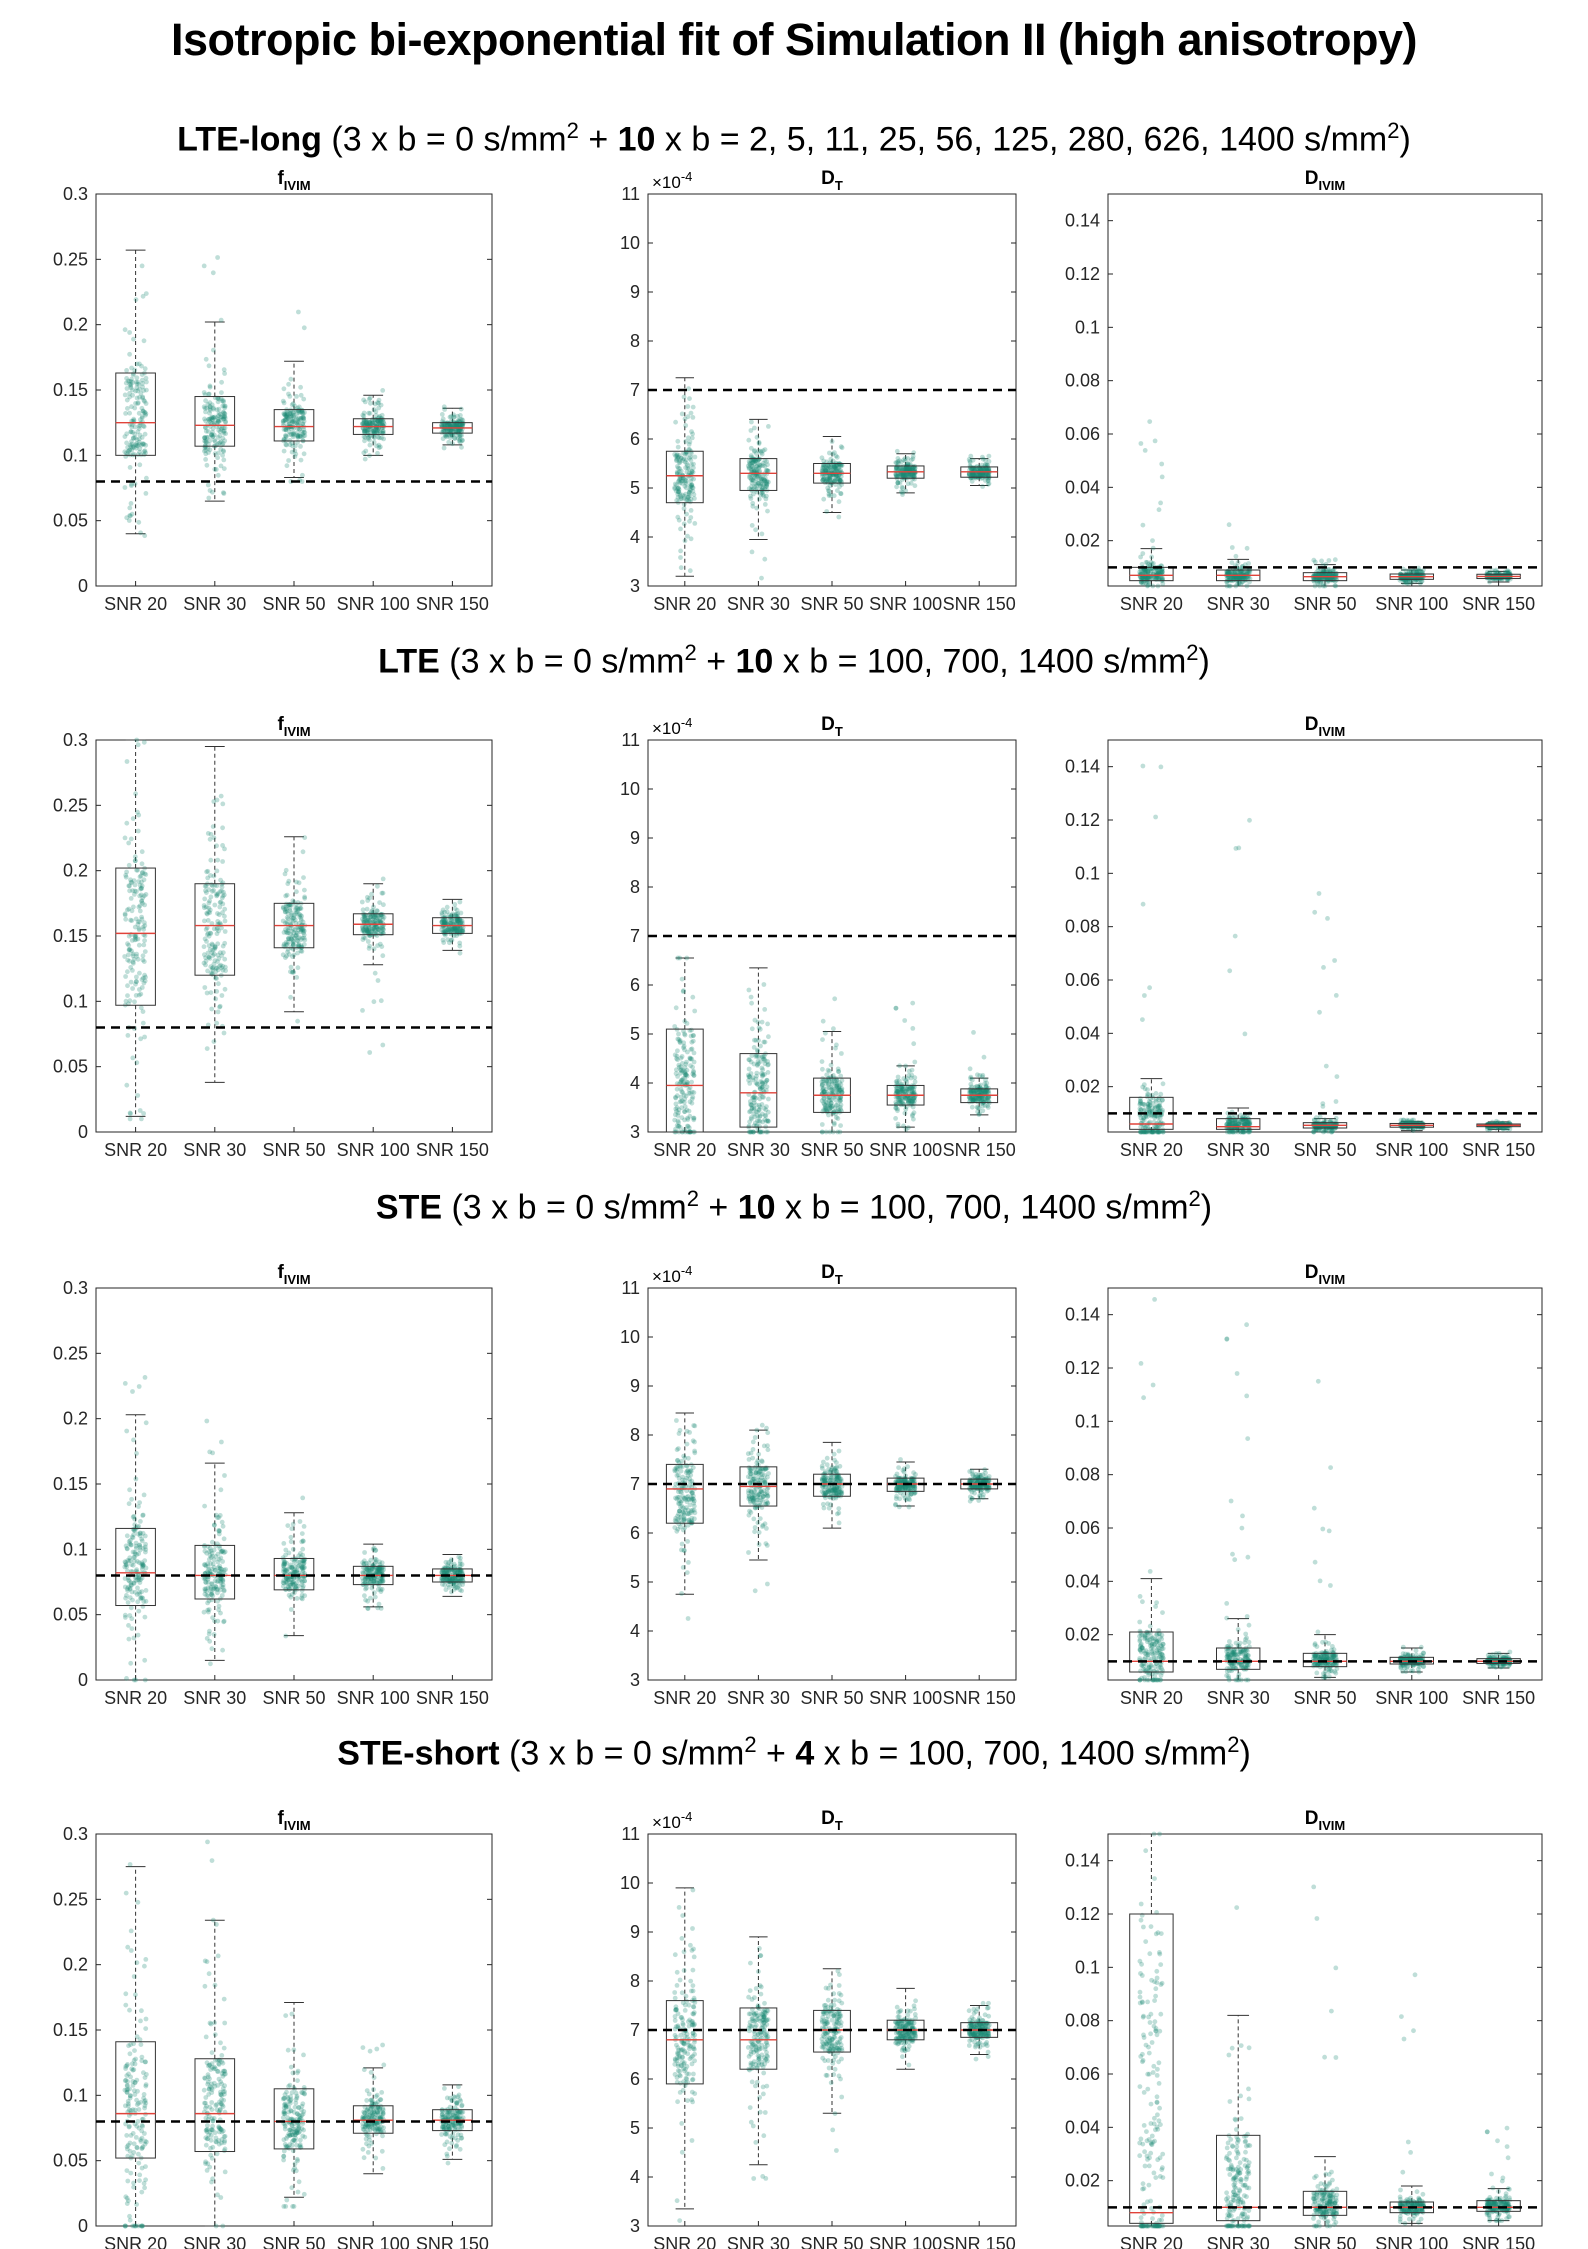  What do you see at coordinates (1194, 1198) in the screenshot?
I see `section-sup: 2` at bounding box center [1194, 1198].